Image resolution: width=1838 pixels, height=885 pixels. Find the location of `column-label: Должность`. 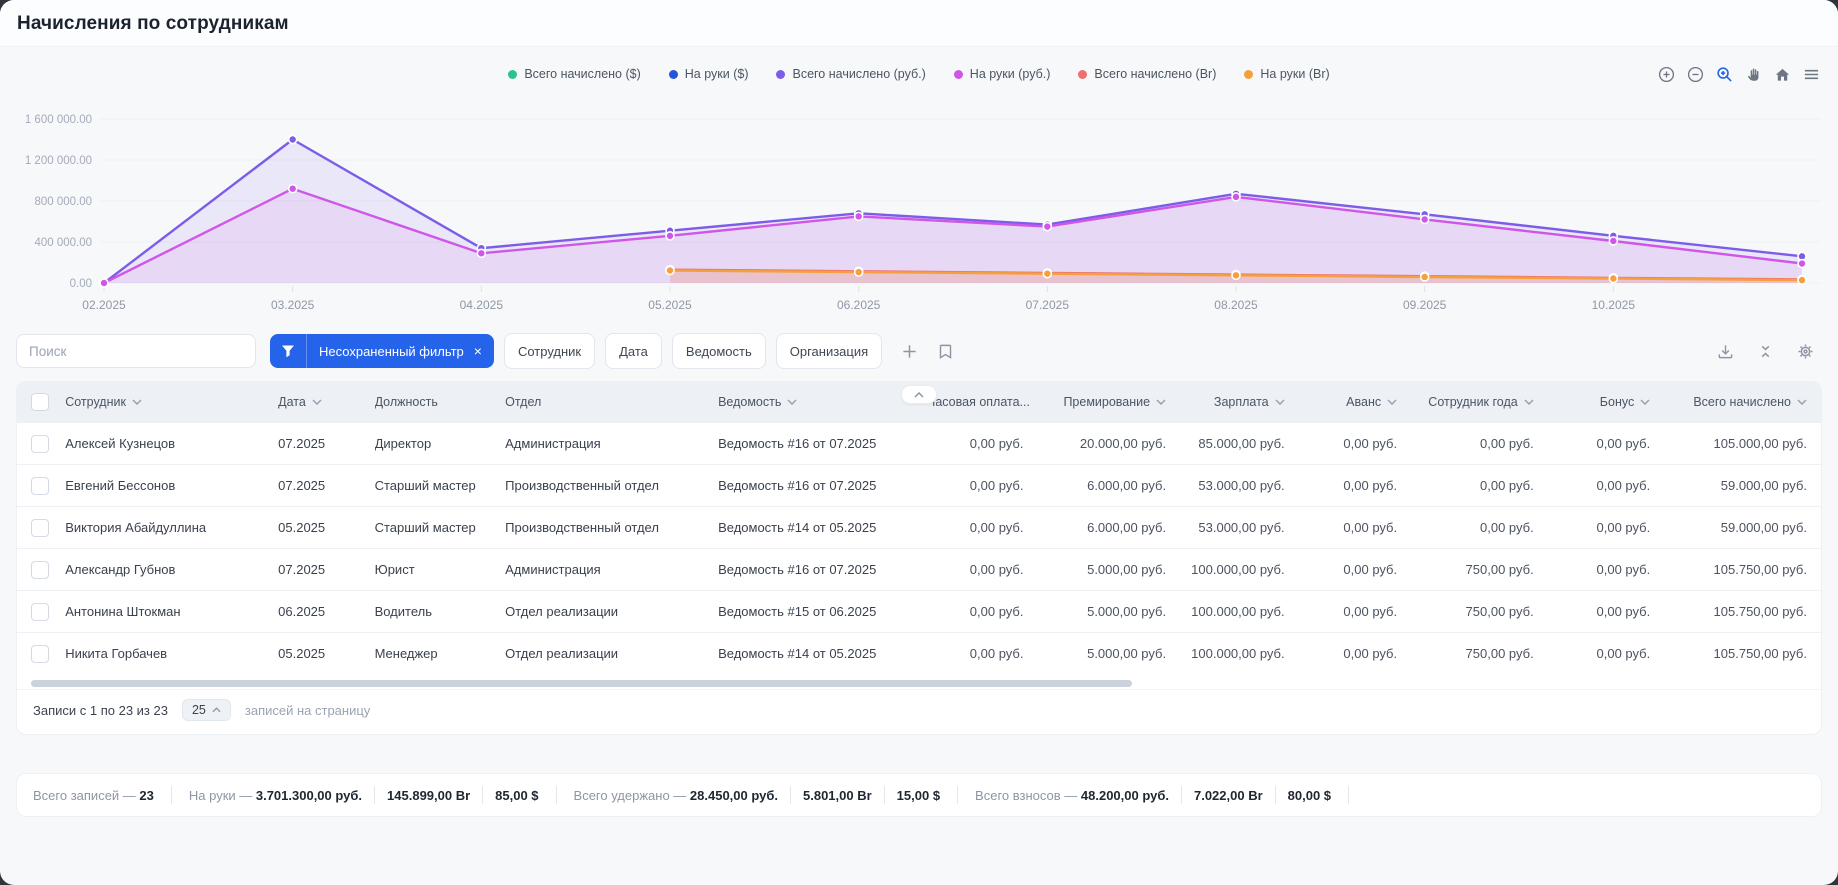

column-label: Должность is located at coordinates (406, 402).